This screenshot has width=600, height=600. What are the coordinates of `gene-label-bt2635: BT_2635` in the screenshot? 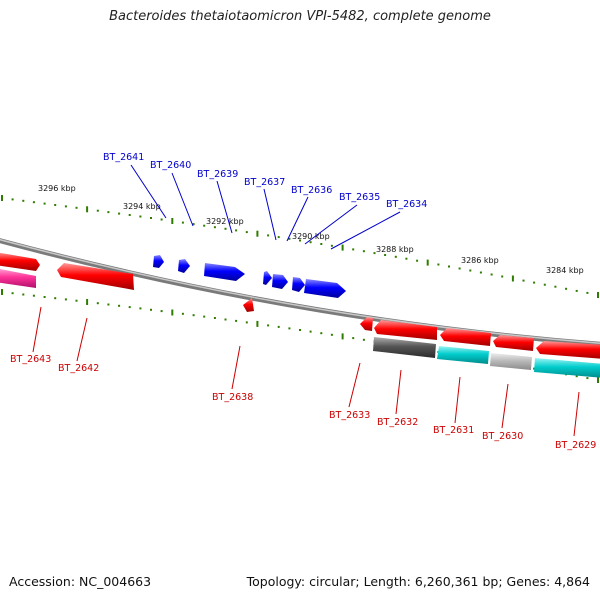 It's located at (359, 197).